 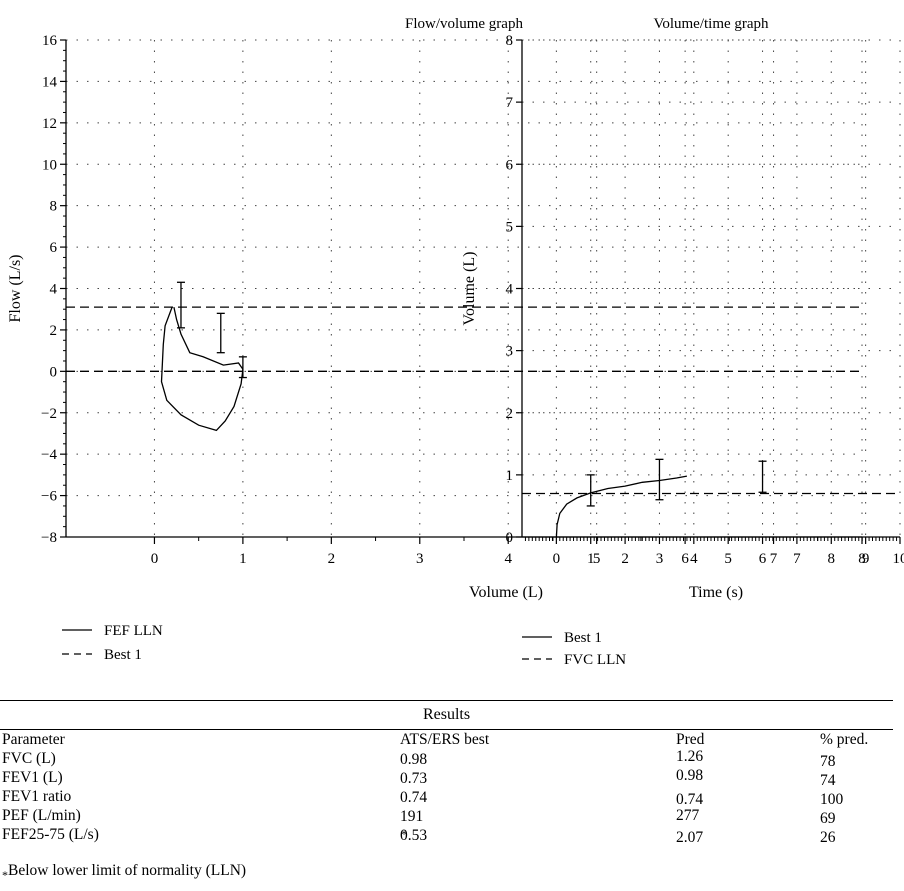 I want to click on column-header-best: ATS/ERS best, so click(x=445, y=739).